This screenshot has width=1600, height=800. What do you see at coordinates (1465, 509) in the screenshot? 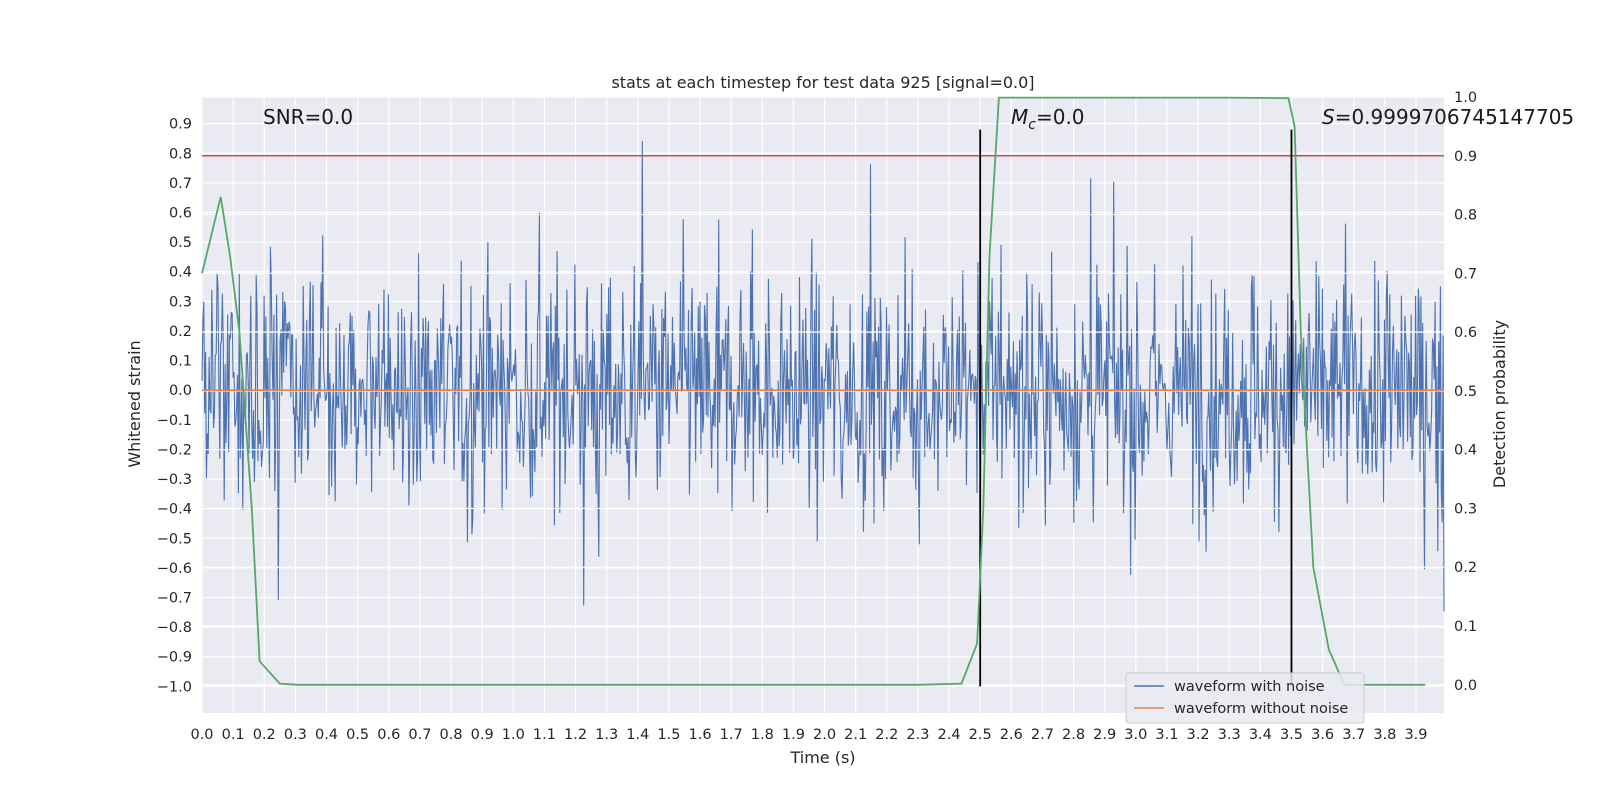
I see `y2-tick-label: 0.3` at bounding box center [1465, 509].